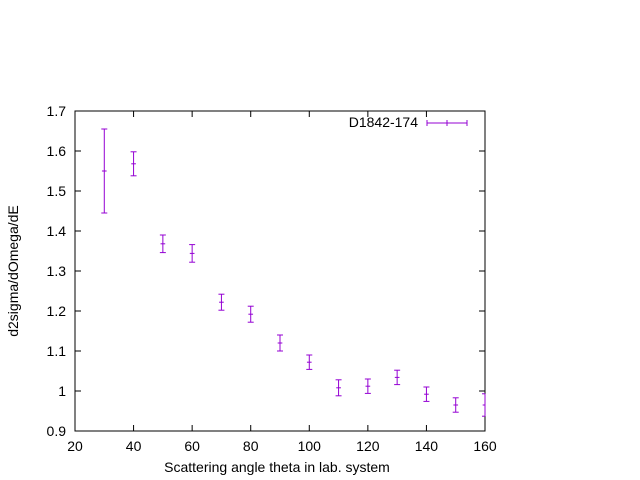 This screenshot has width=640, height=480. I want to click on x-tick-label: 120, so click(368, 446).